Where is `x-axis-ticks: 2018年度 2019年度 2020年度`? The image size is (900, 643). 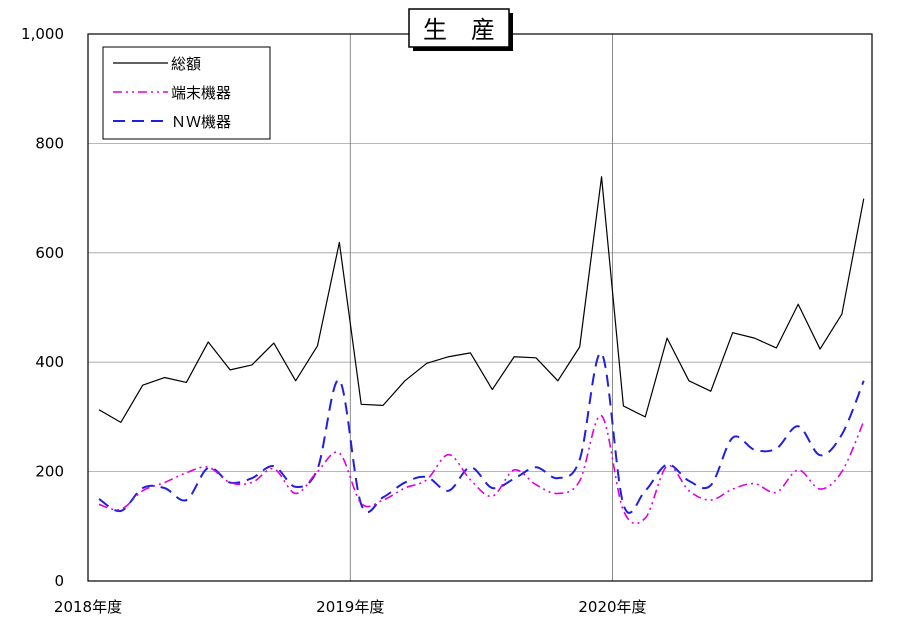
x-axis-ticks: 2018年度 2019年度 2020年度 is located at coordinates (350, 607).